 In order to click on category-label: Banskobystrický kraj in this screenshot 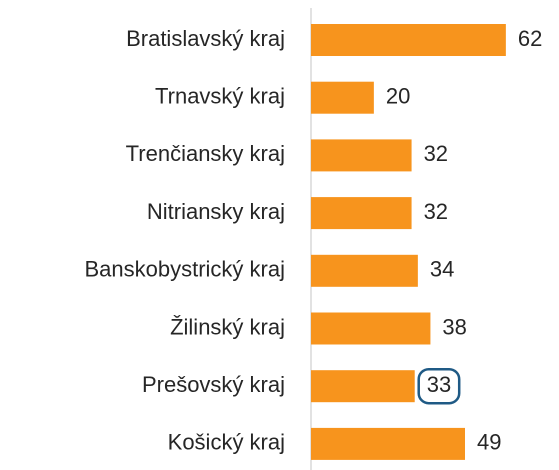, I will do `click(184, 269)`.